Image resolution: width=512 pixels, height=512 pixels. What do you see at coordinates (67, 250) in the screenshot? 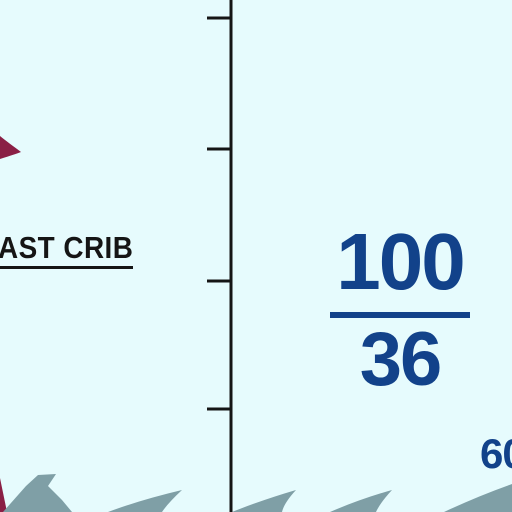
I see `cut-label: AST CRIB` at bounding box center [67, 250].